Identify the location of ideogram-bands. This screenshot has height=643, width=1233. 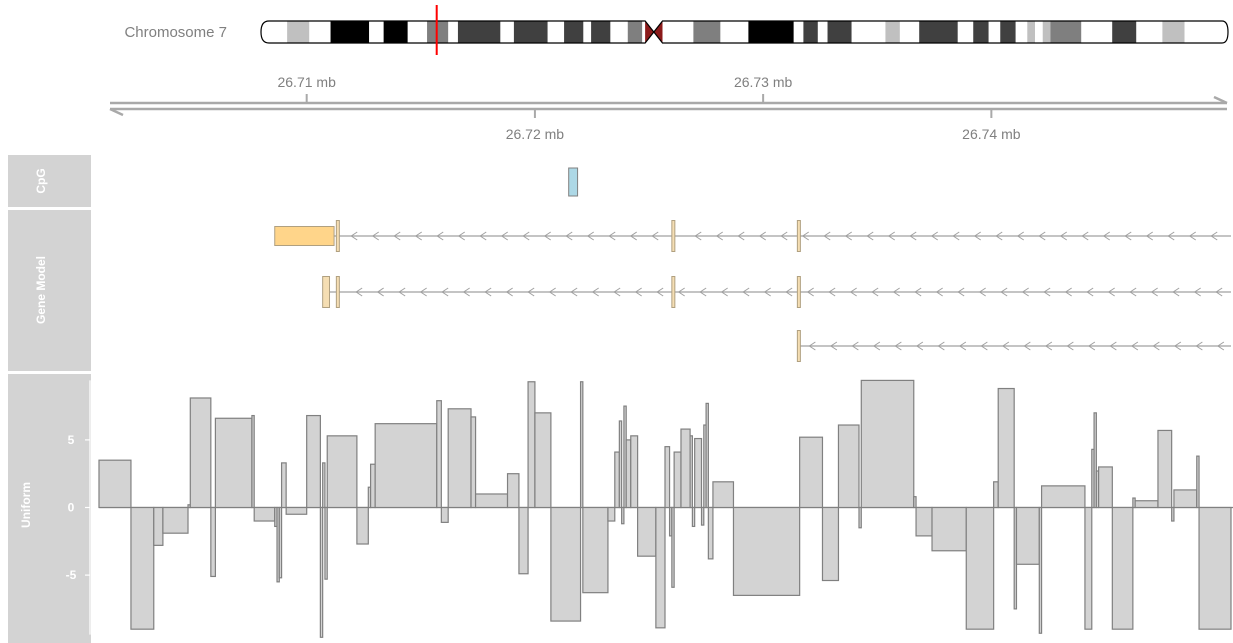
(745, 32).